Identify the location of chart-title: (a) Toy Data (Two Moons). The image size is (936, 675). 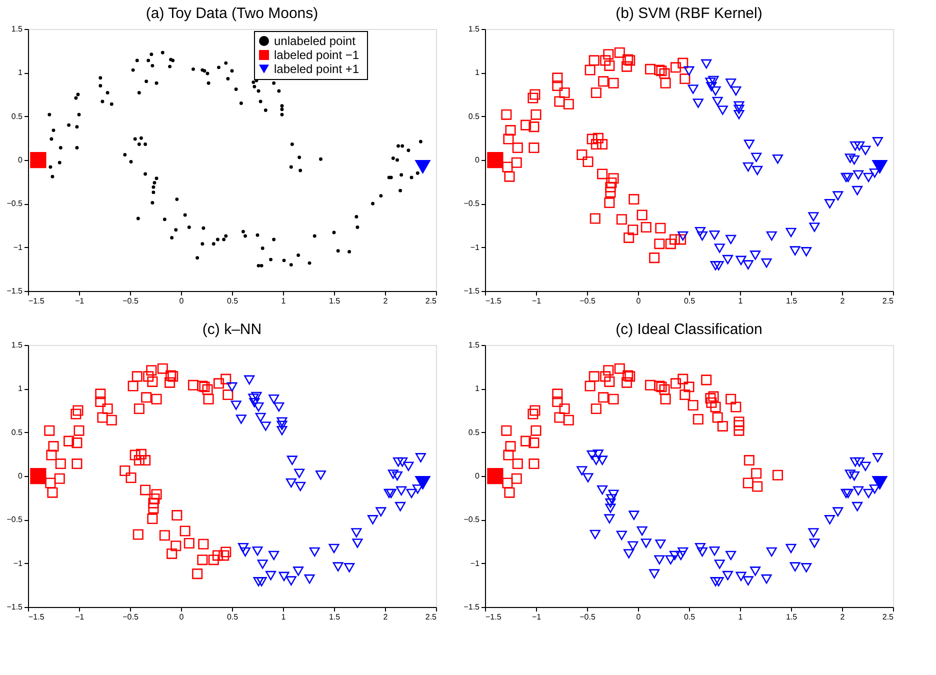
(232, 13).